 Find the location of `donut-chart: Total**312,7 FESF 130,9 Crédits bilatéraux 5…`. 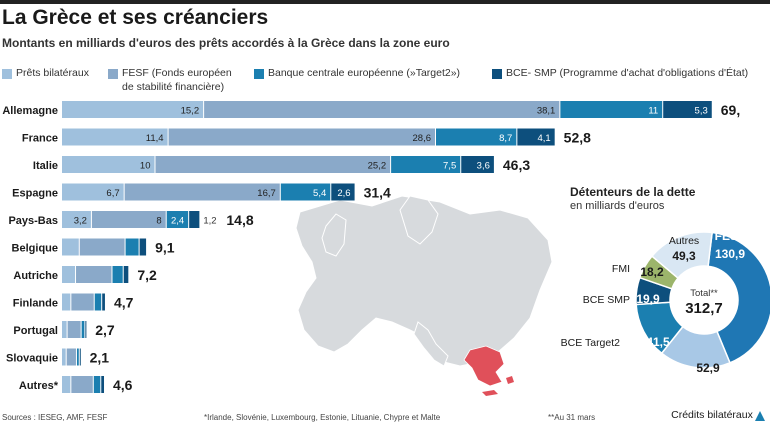

donut-chart: Total**312,7 FESF 130,9 Crédits bilatéraux 5… is located at coordinates (665, 325).